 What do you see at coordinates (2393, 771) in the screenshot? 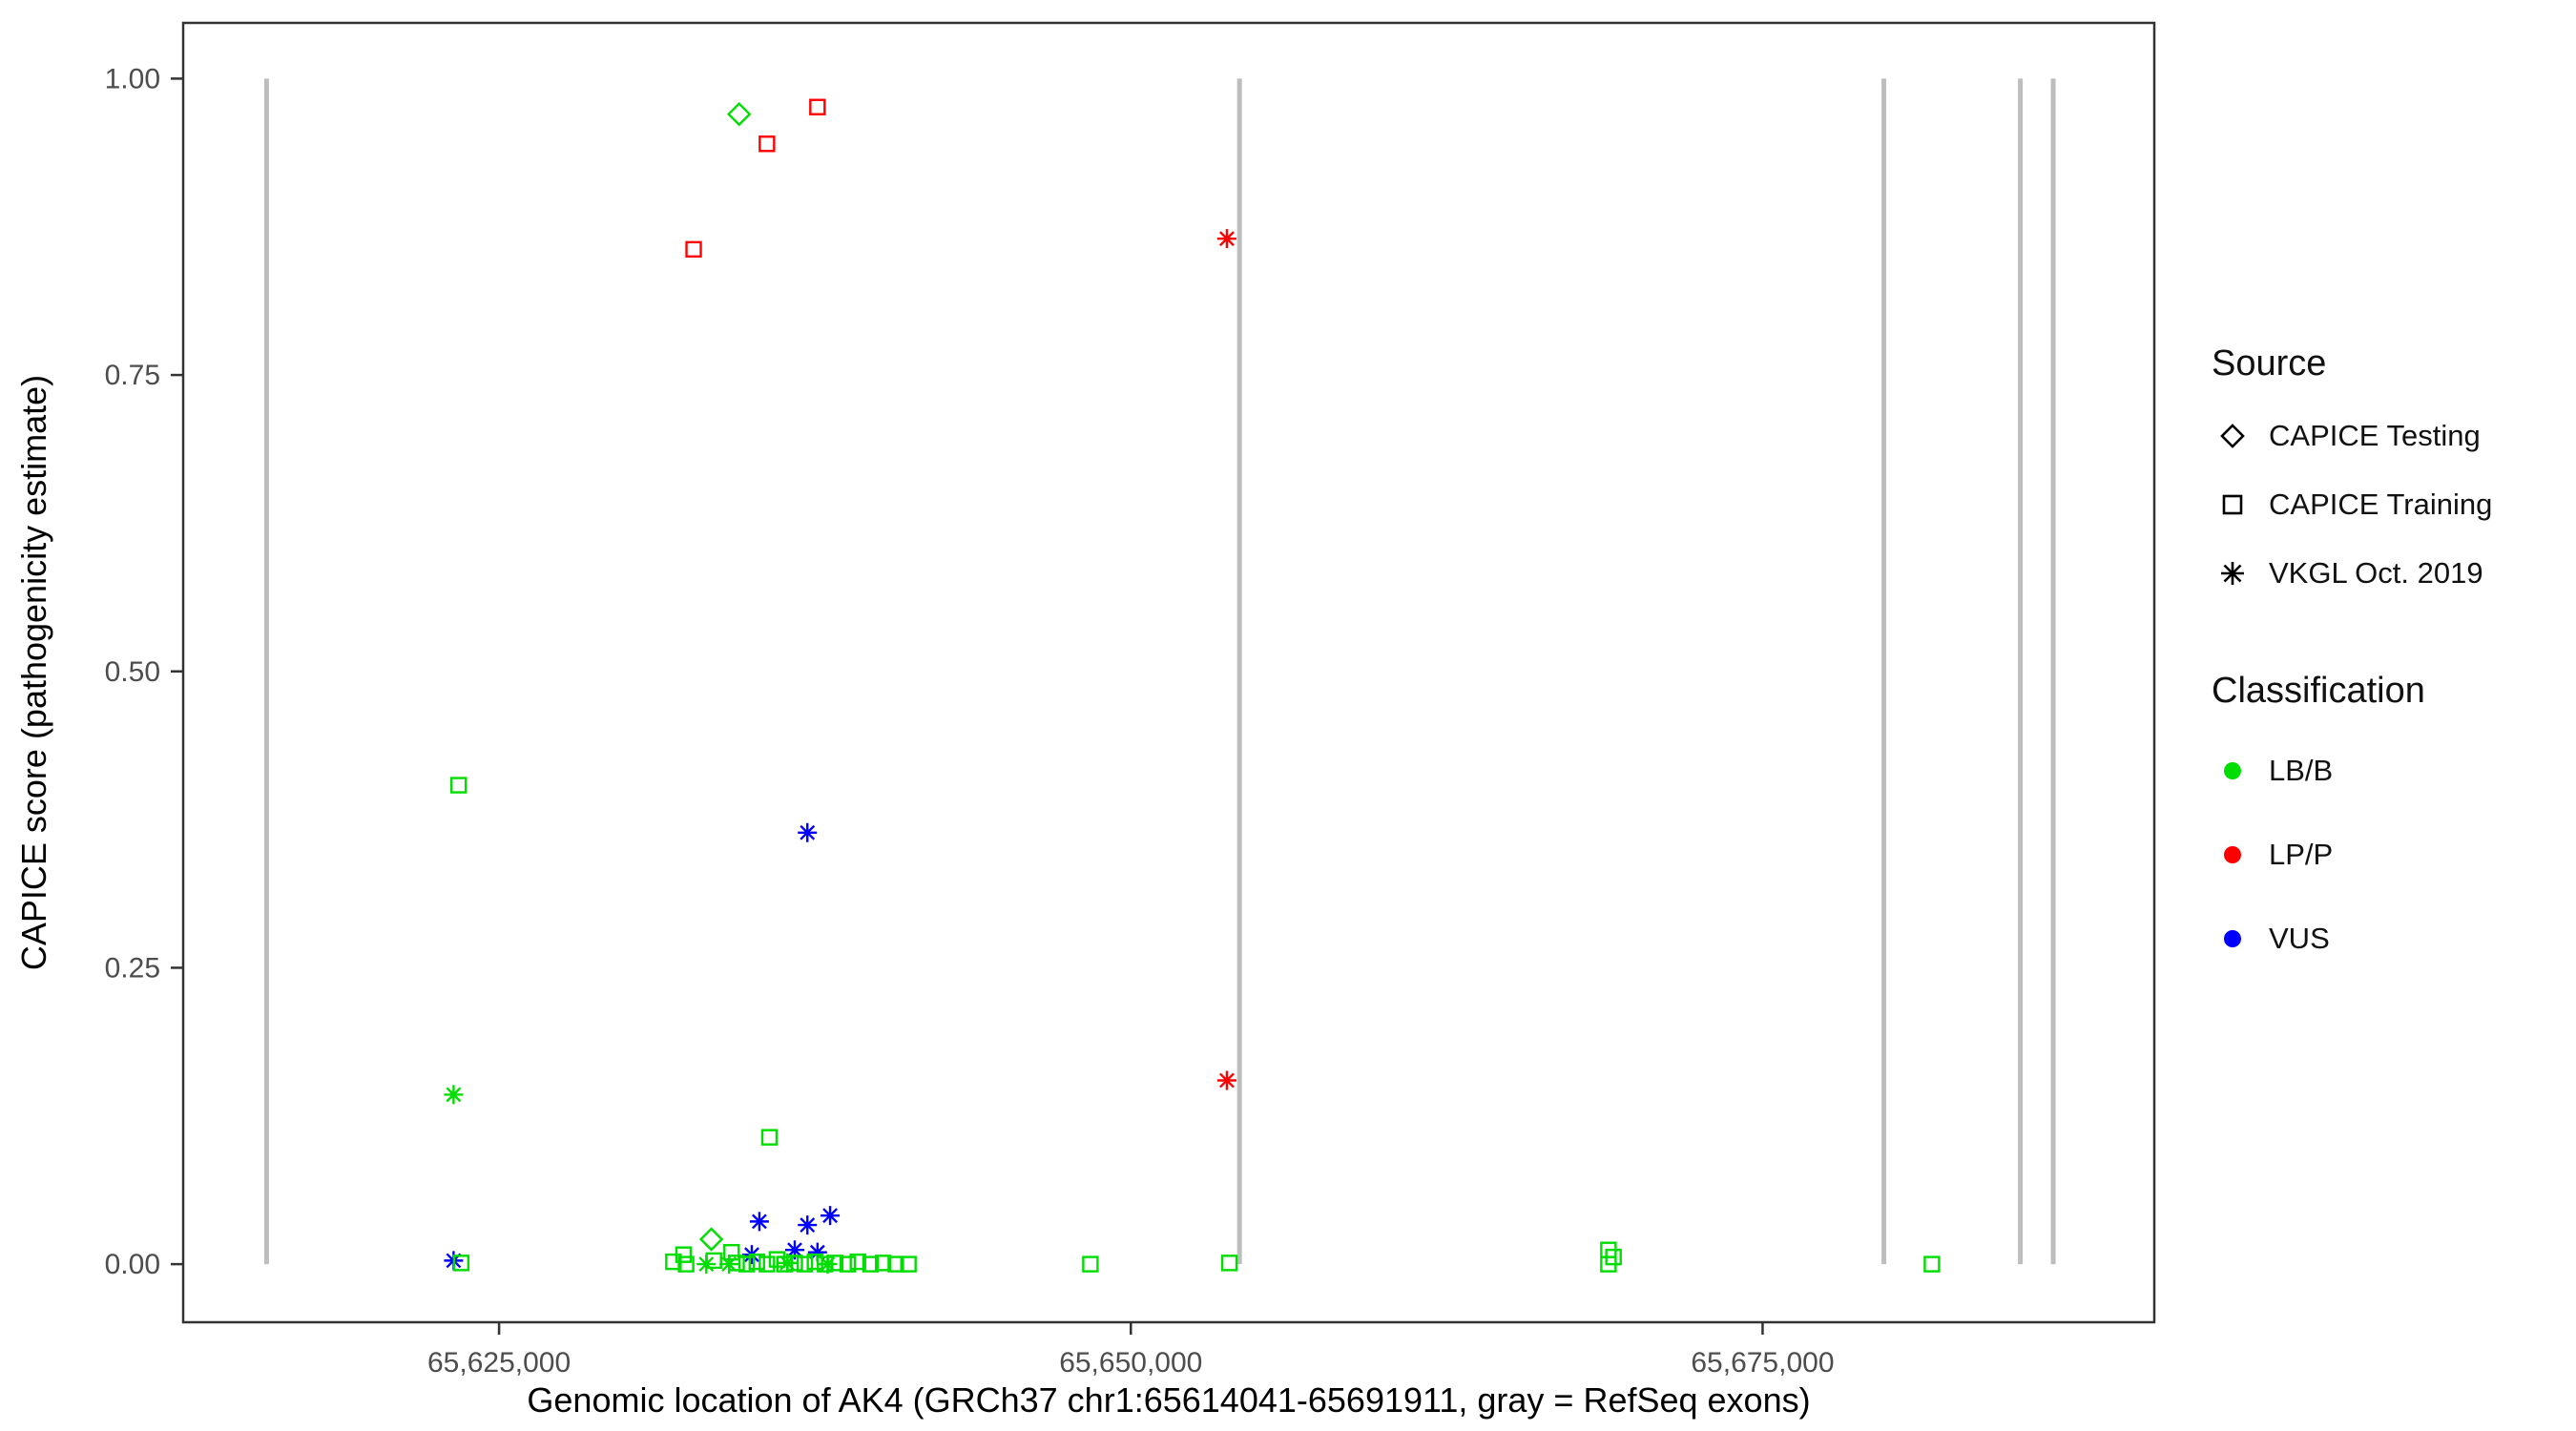
I see `legend-item-lbb: LB/B` at bounding box center [2393, 771].